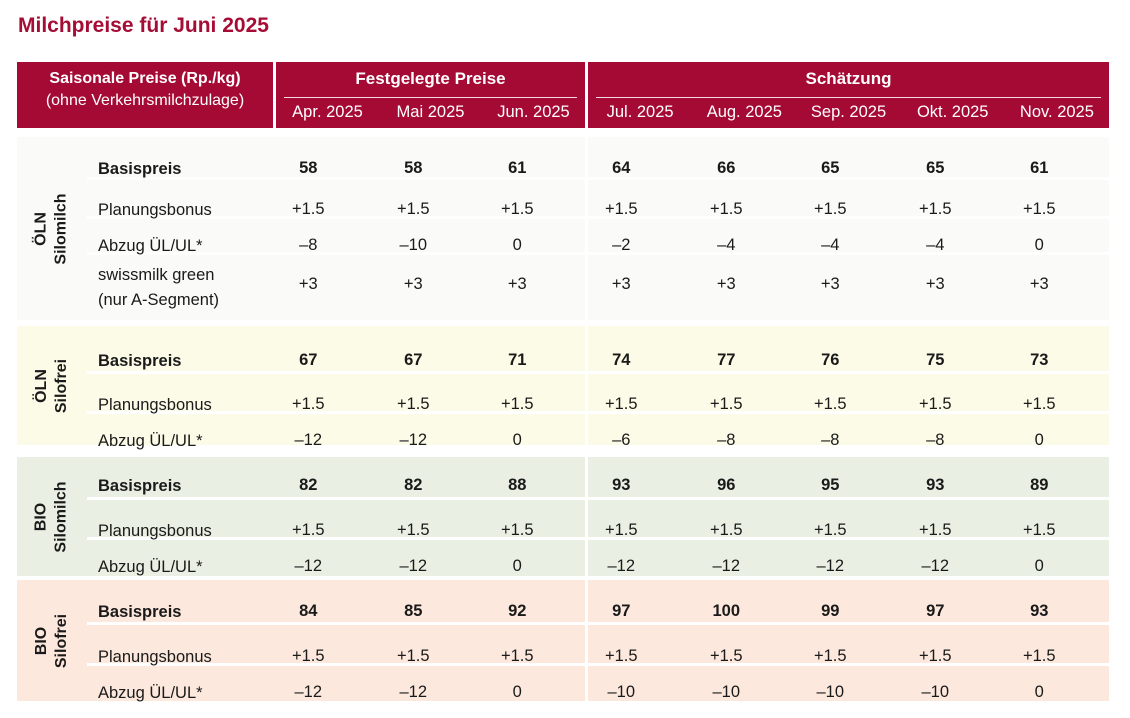  What do you see at coordinates (563, 169) in the screenshot?
I see `table-row: Basispreis 58 58 61 64 66 65 65 61` at bounding box center [563, 169].